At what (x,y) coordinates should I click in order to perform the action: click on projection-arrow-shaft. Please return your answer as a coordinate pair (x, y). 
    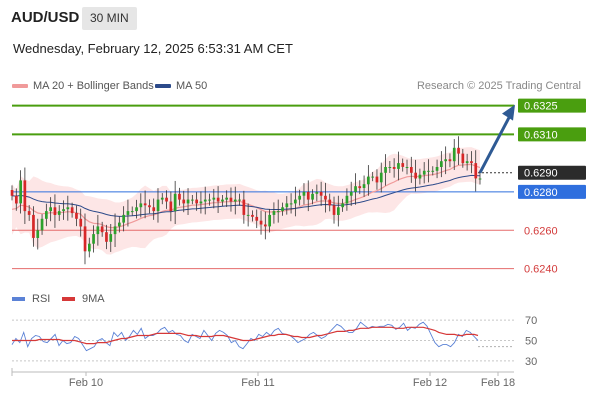
    Looking at the image, I should click on (494, 145).